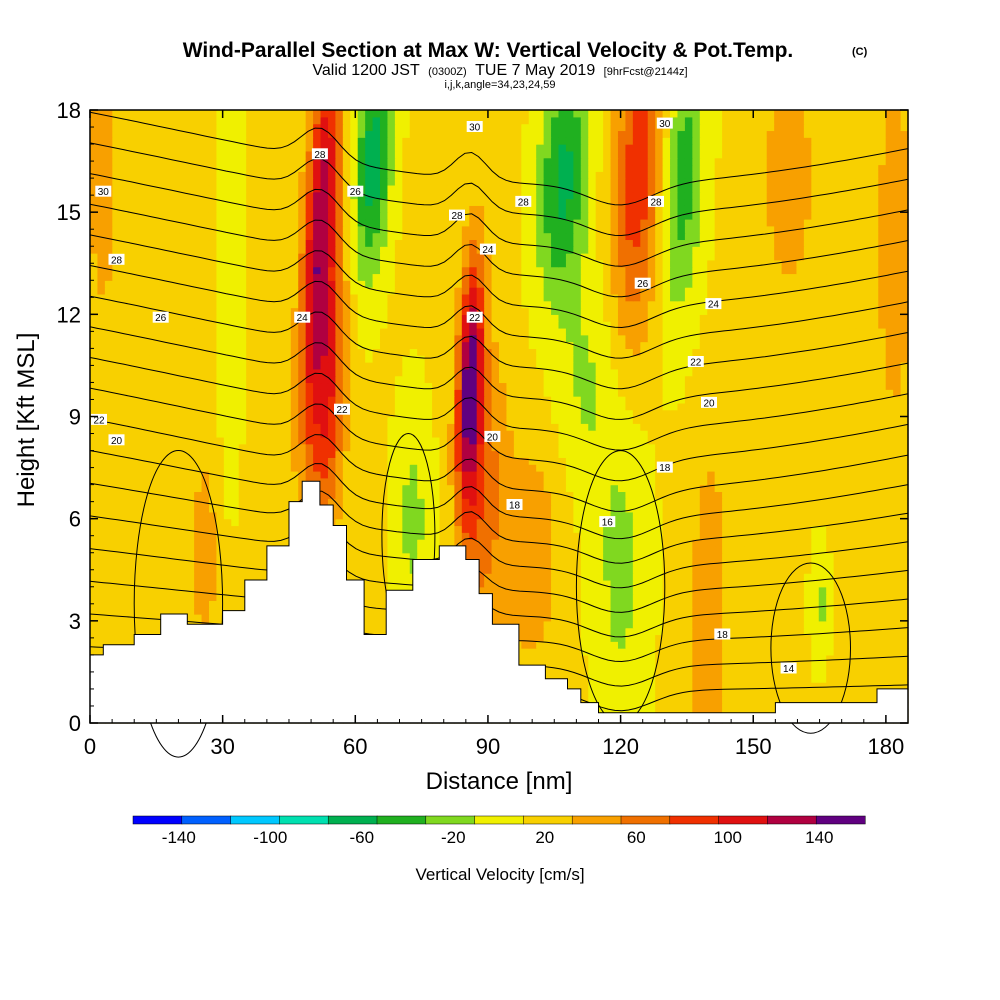  Describe the element at coordinates (366, 70) in the screenshot. I see `valid-prefix: Valid 1200 JST` at that location.